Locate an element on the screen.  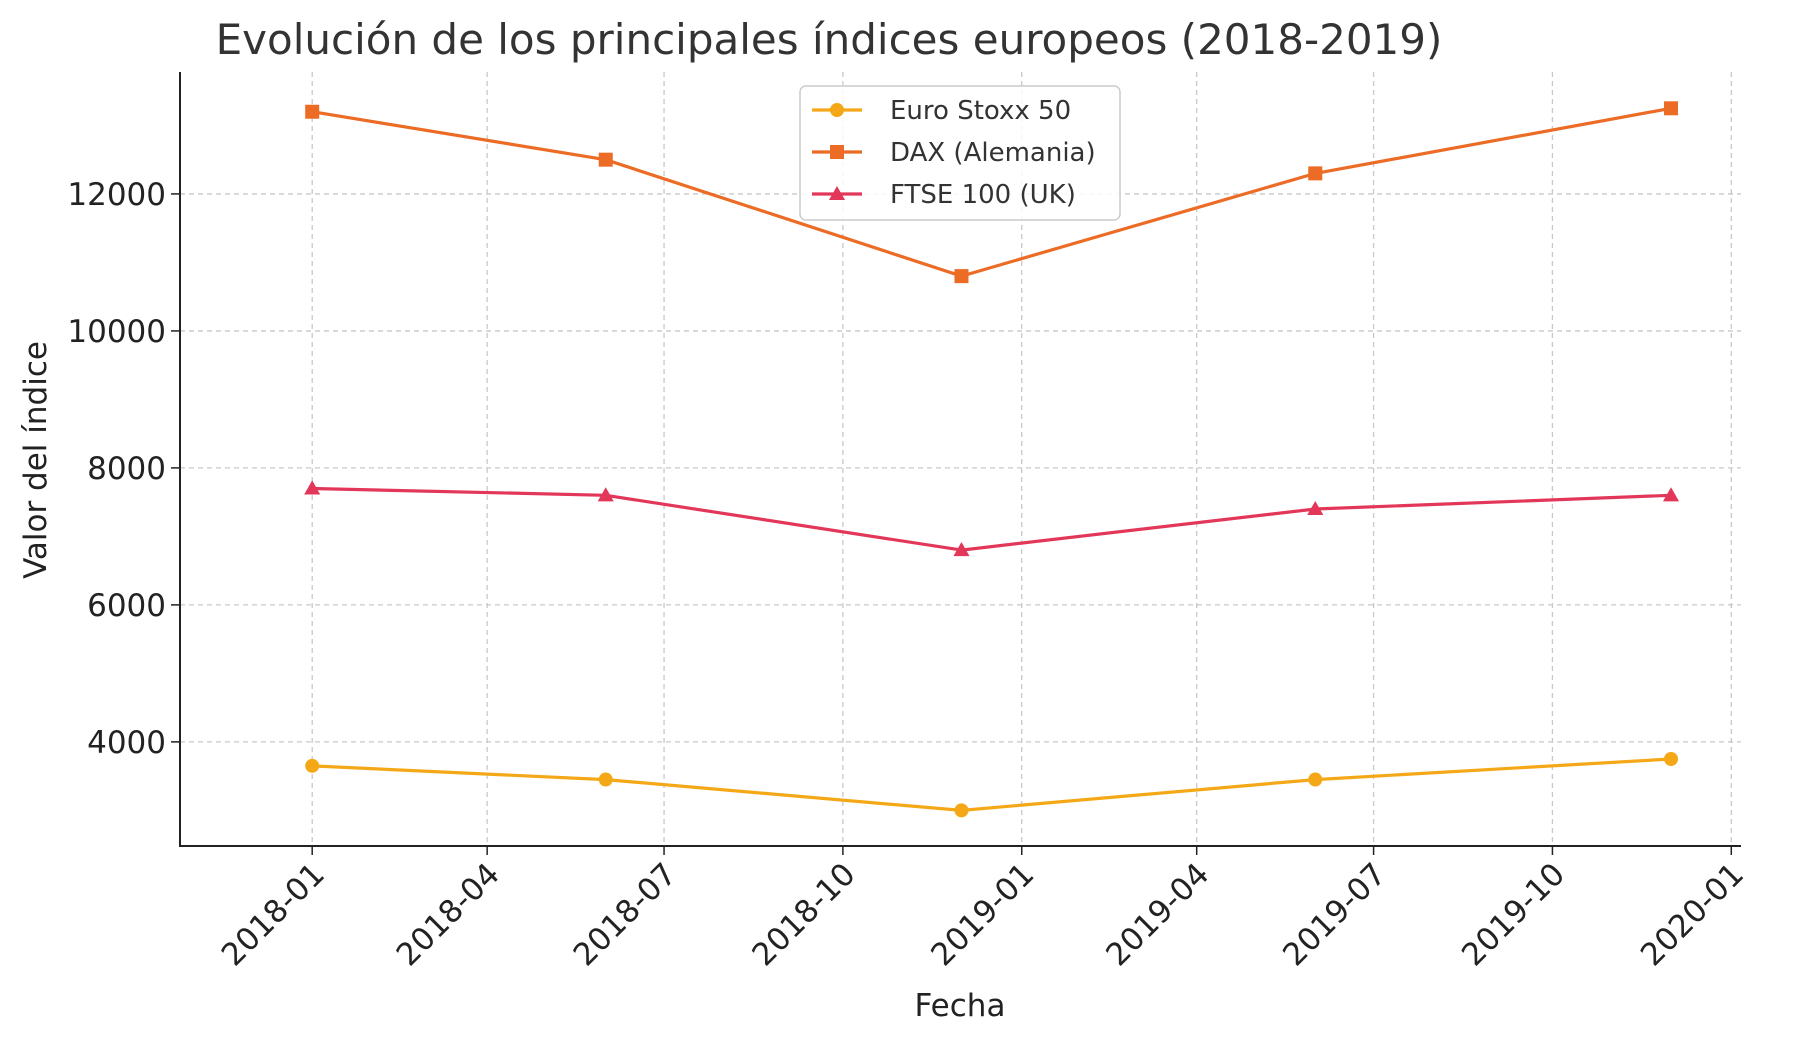
legend-label: DAX (Alemania) is located at coordinates (993, 153).